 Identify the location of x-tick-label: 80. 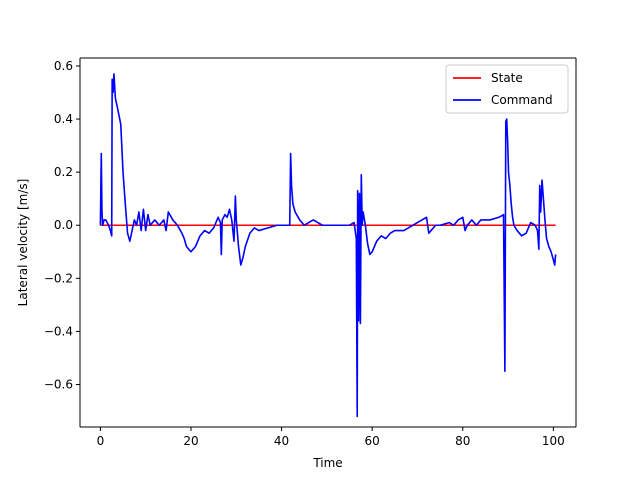
(462, 441).